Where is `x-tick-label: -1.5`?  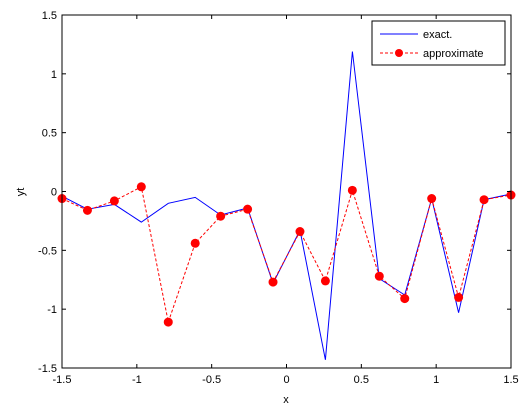 x-tick-label: -1.5 is located at coordinates (62, 380).